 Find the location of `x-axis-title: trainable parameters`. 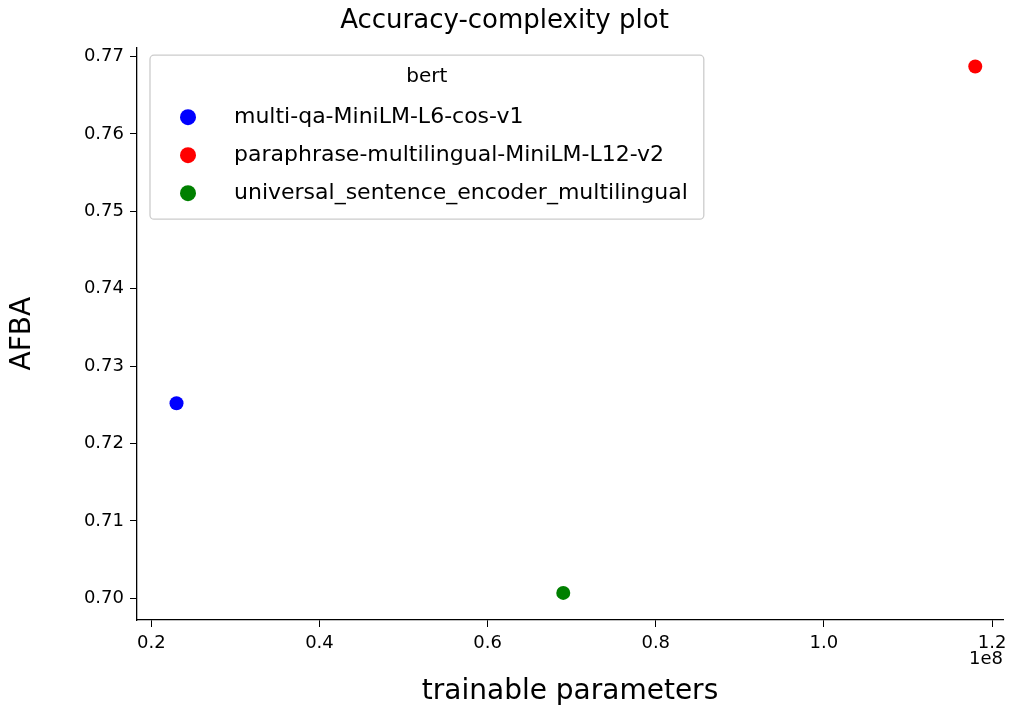

x-axis-title: trainable parameters is located at coordinates (570, 690).